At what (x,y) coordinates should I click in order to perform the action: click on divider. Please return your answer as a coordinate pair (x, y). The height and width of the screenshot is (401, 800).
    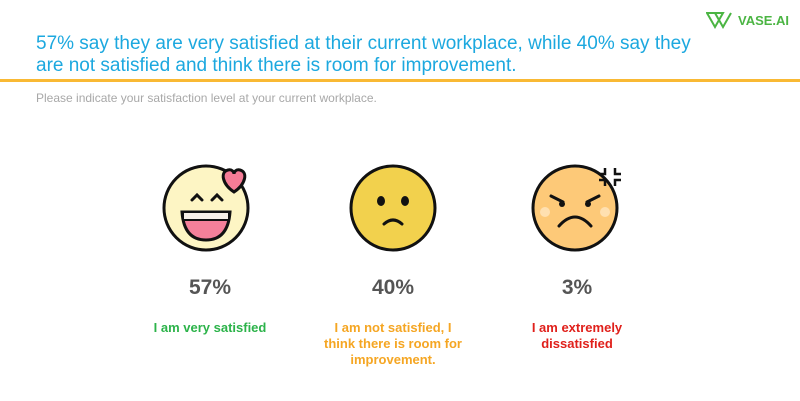
    Looking at the image, I should click on (400, 80).